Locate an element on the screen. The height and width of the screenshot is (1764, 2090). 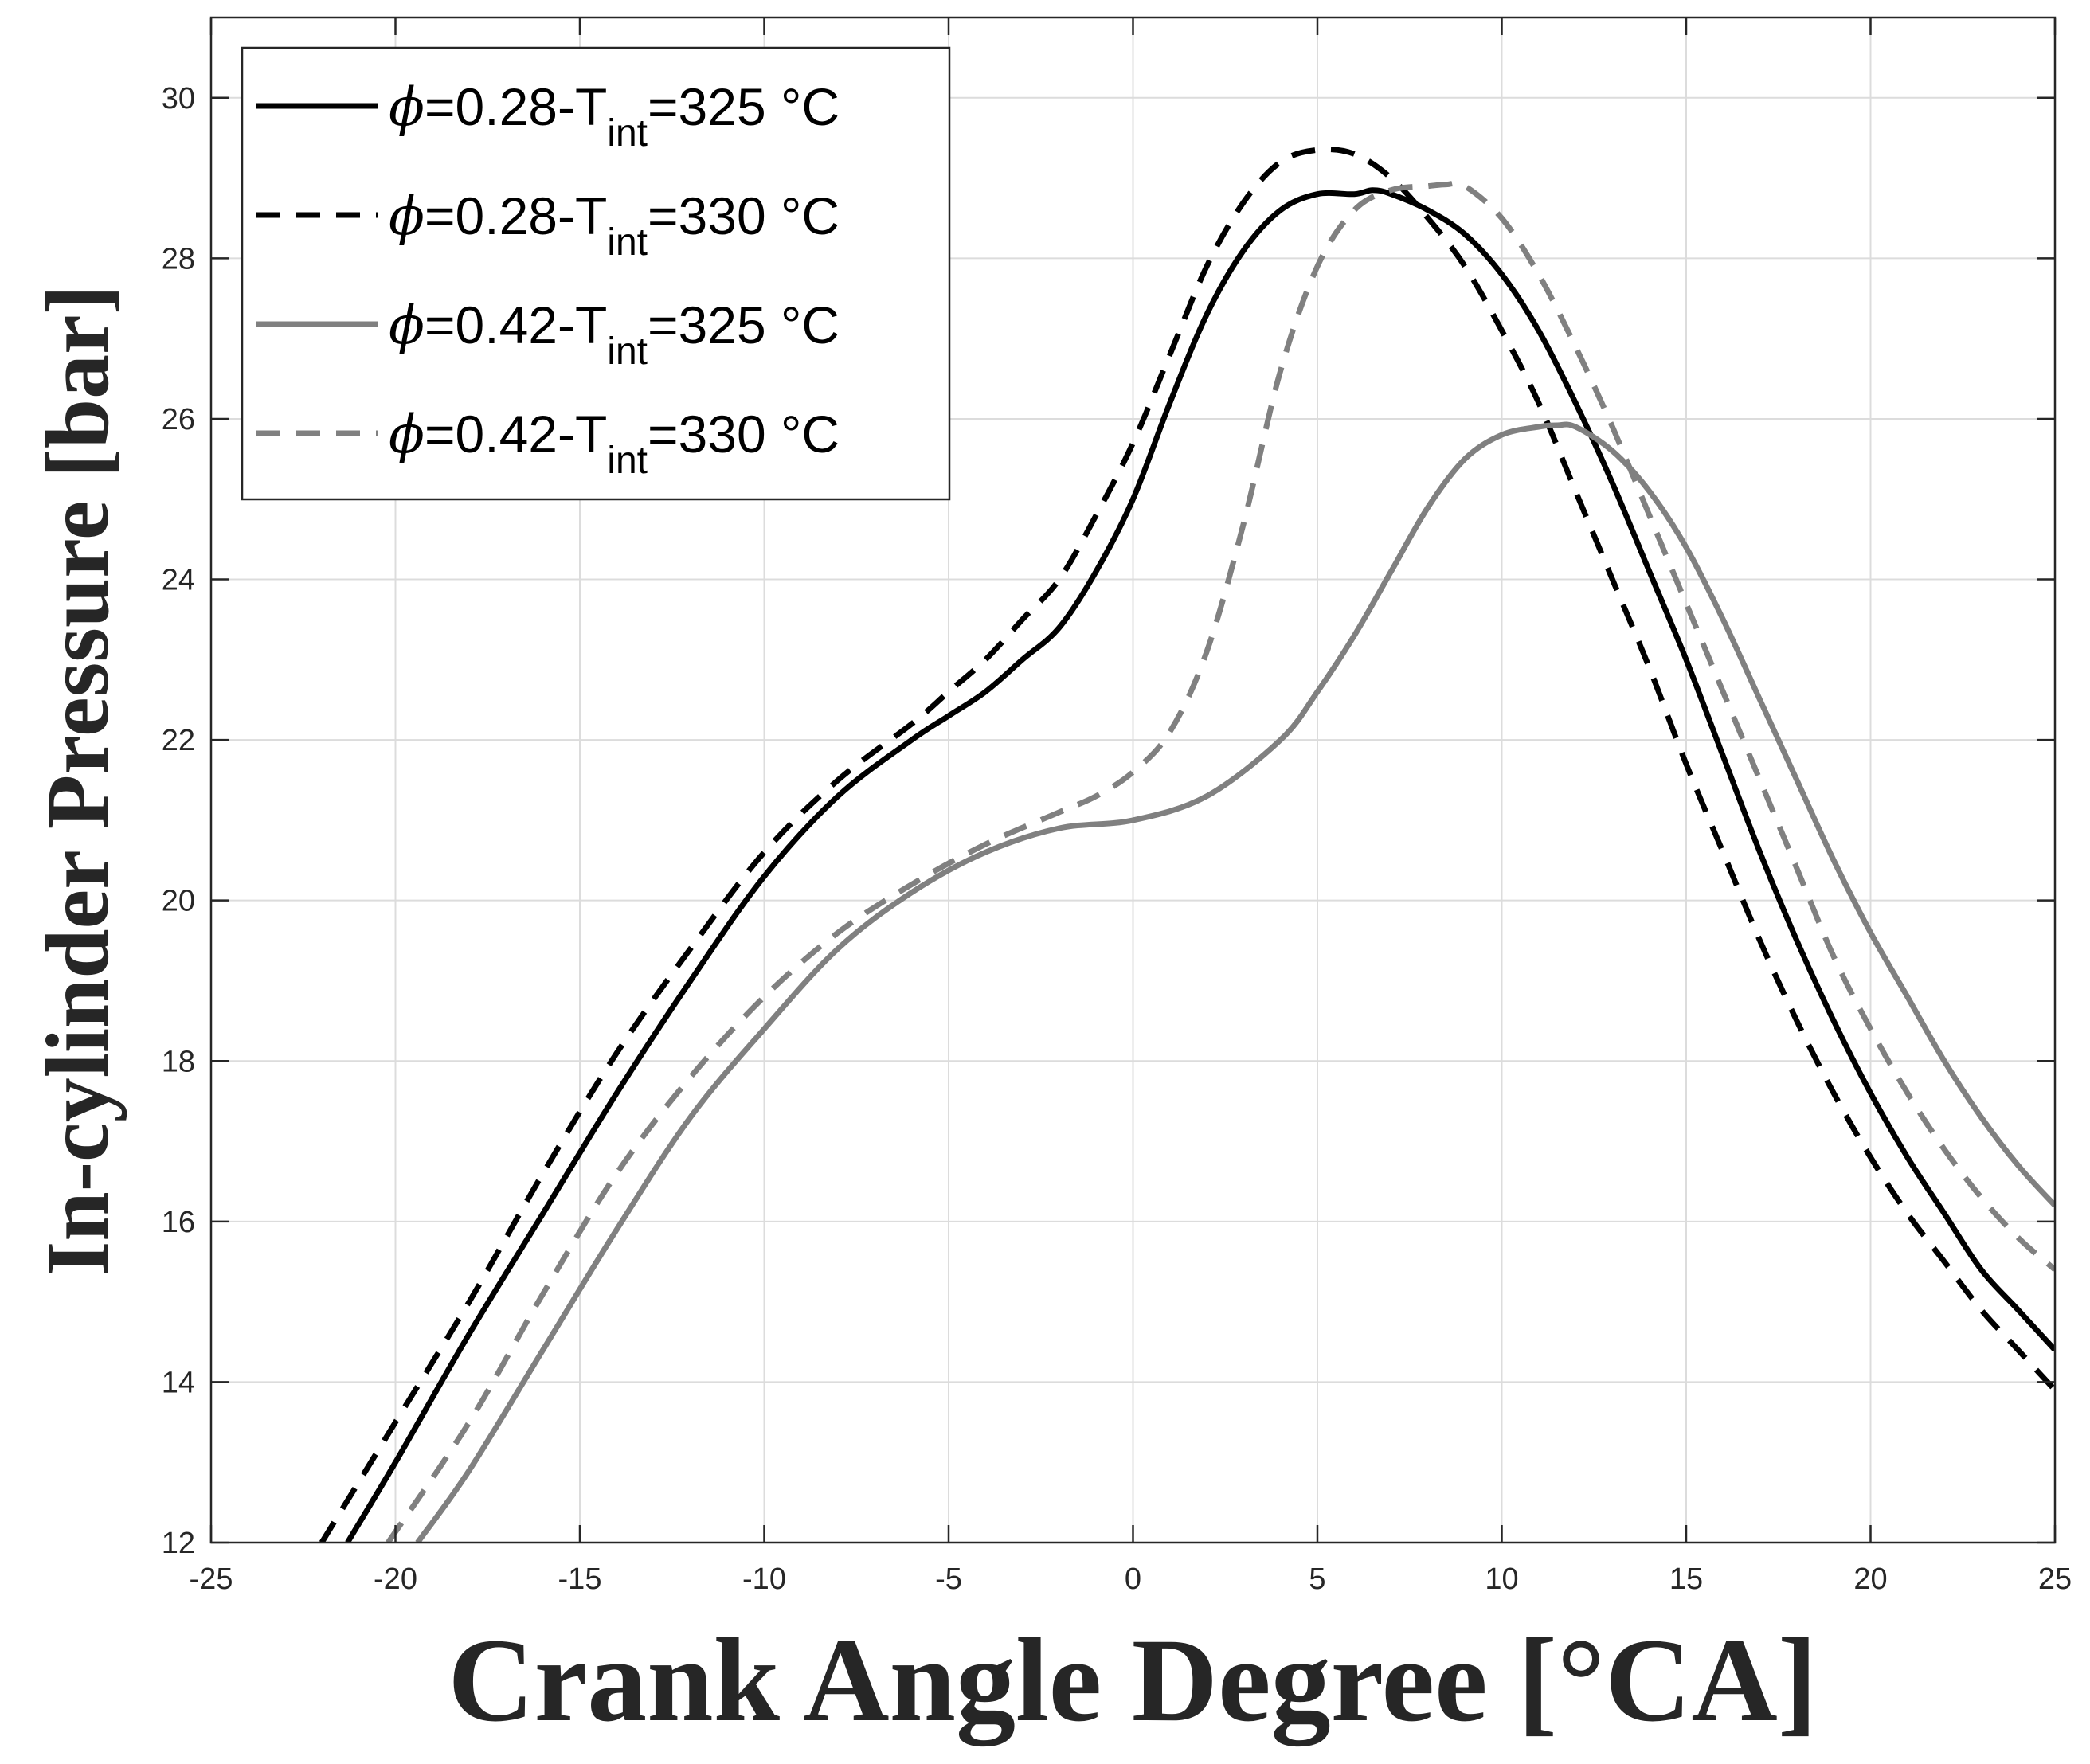
legend-box is located at coordinates (596, 273).